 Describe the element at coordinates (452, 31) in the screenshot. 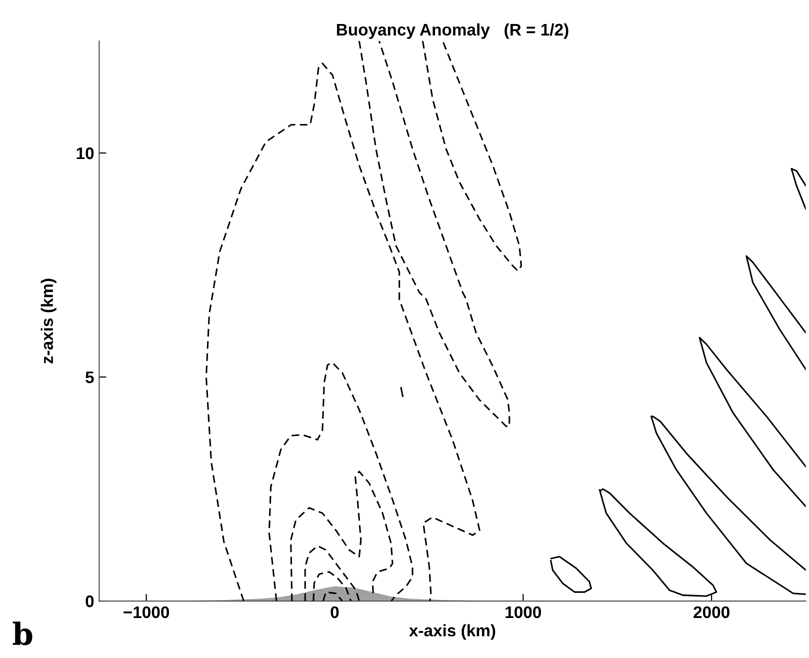

I see `chart-title: Buoyancy Anomaly (R = 1/2)` at that location.